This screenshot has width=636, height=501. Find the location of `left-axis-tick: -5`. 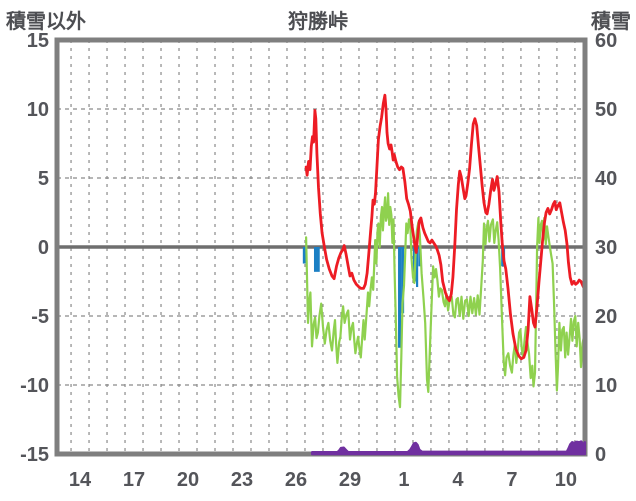

left-axis-tick: -5 is located at coordinates (40, 317).